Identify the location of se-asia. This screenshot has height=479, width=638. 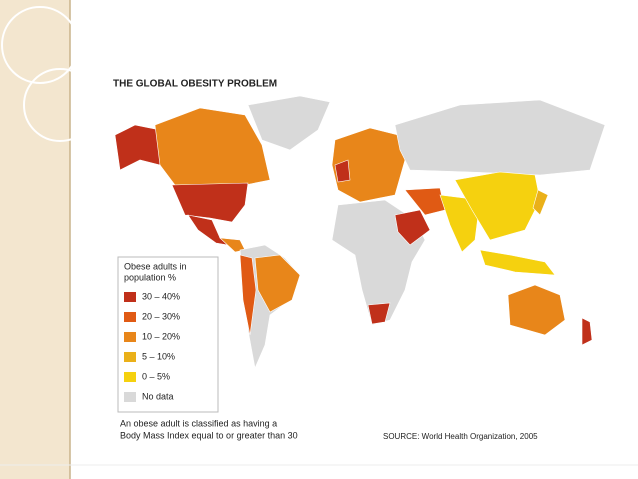
(517, 262).